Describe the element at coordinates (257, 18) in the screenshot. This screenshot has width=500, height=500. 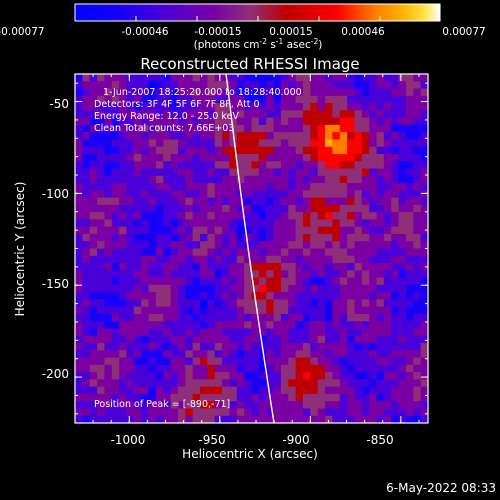
I see `colorbar-tick-group` at that location.